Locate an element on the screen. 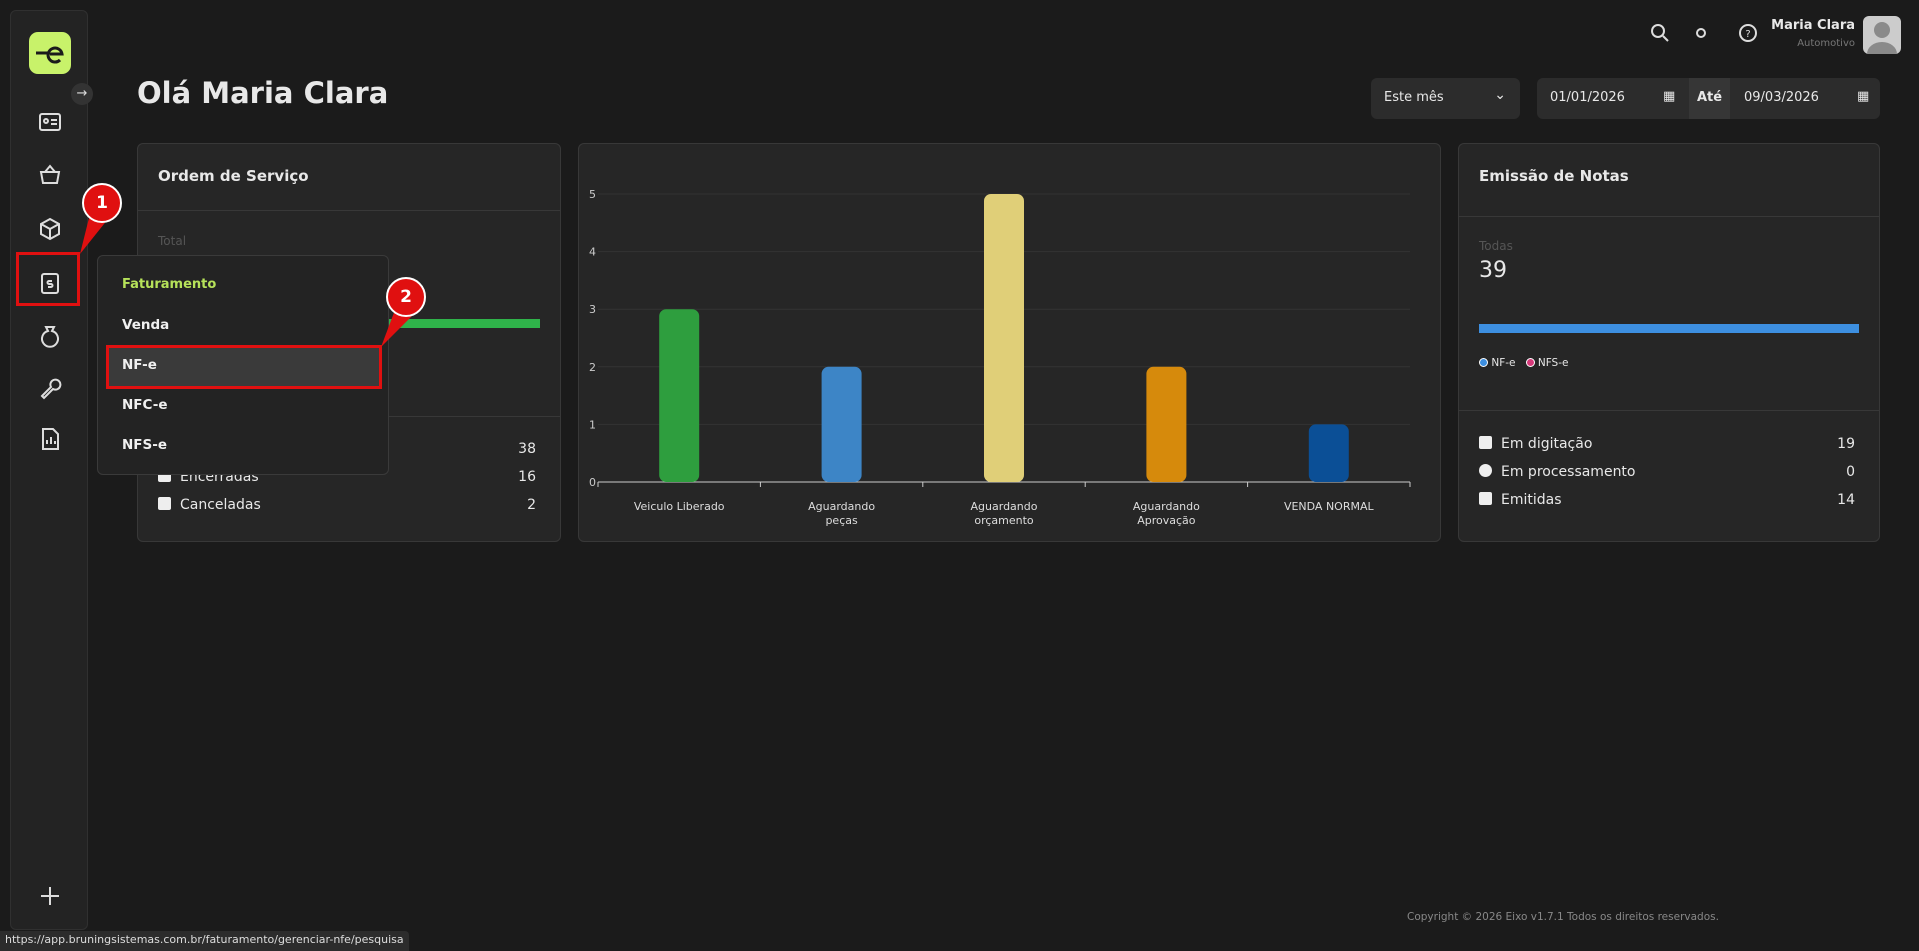 Image resolution: width=1919 pixels, height=951 pixels. row-value: 16 is located at coordinates (527, 477).